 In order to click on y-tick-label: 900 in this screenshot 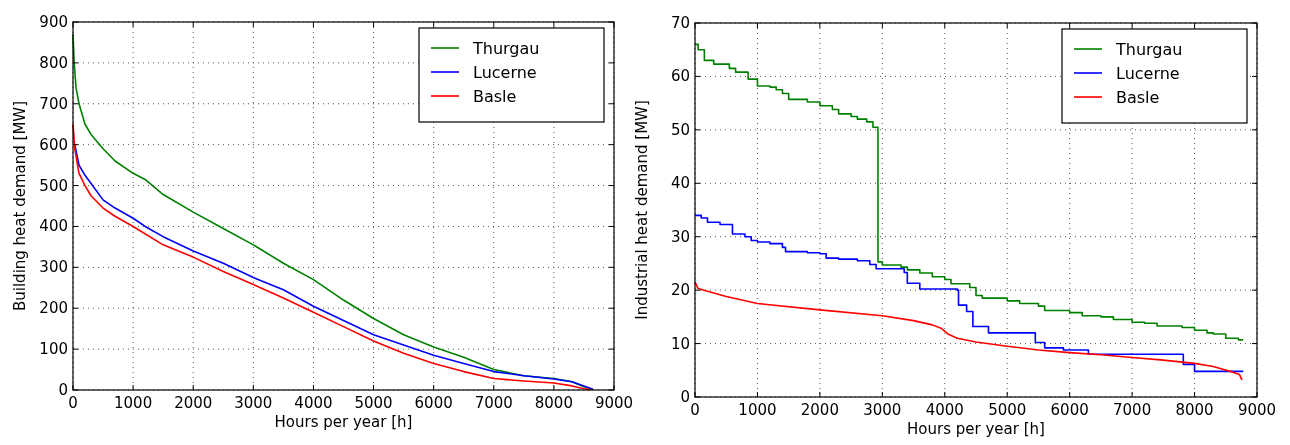, I will do `click(53, 22)`.